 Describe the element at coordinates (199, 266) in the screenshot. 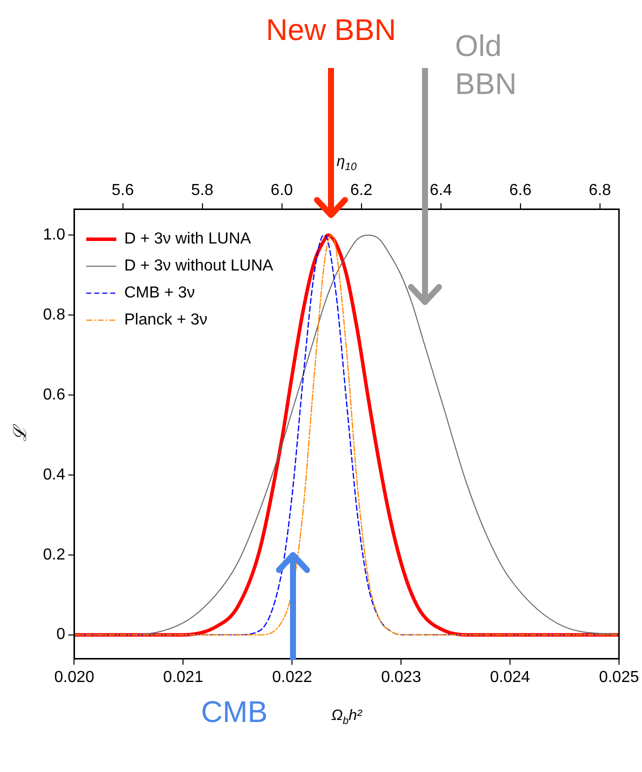

I see `legend-label: D + 3ν without LUNA` at that location.